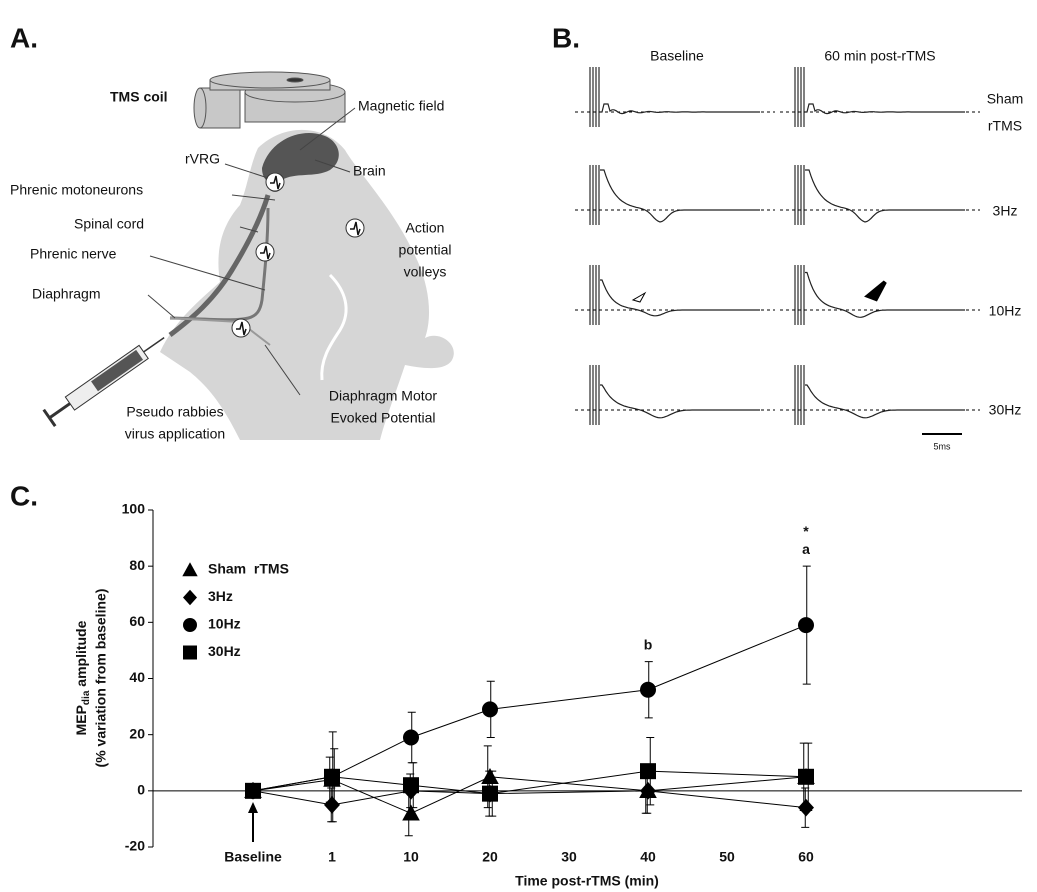  What do you see at coordinates (425, 228) in the screenshot?
I see `label: Action` at bounding box center [425, 228].